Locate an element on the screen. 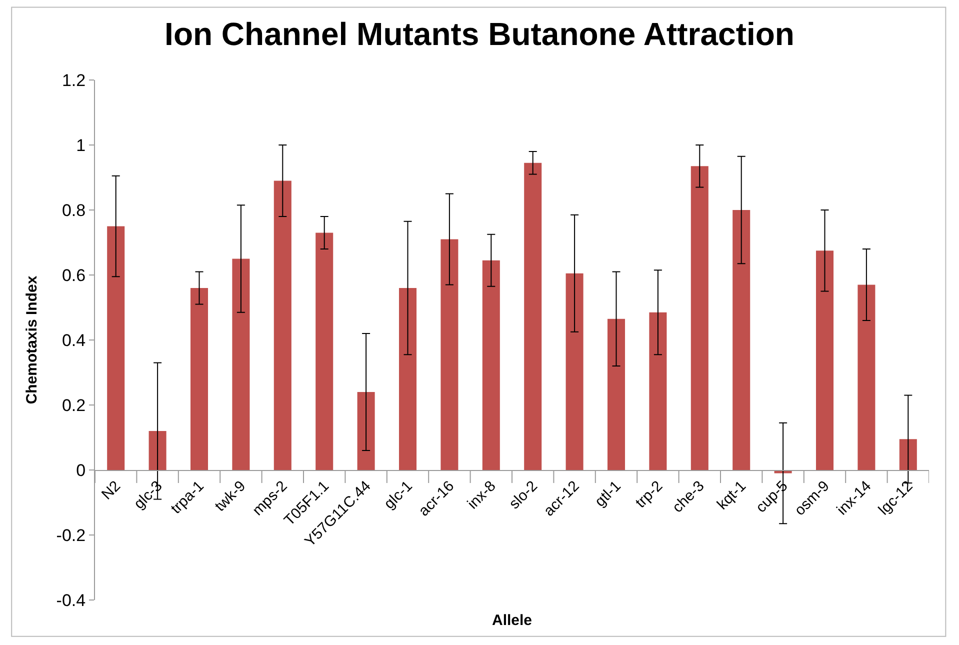  y-tick-label: 0 is located at coordinates (81, 470).